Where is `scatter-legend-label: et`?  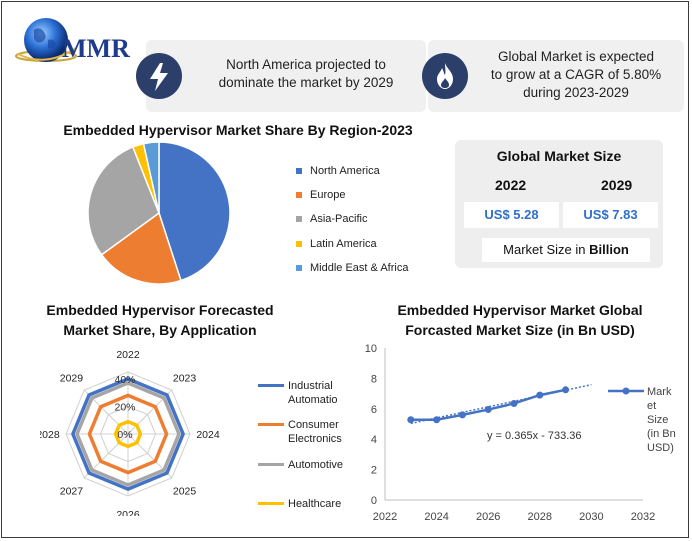
scatter-legend-label: et is located at coordinates (651, 406).